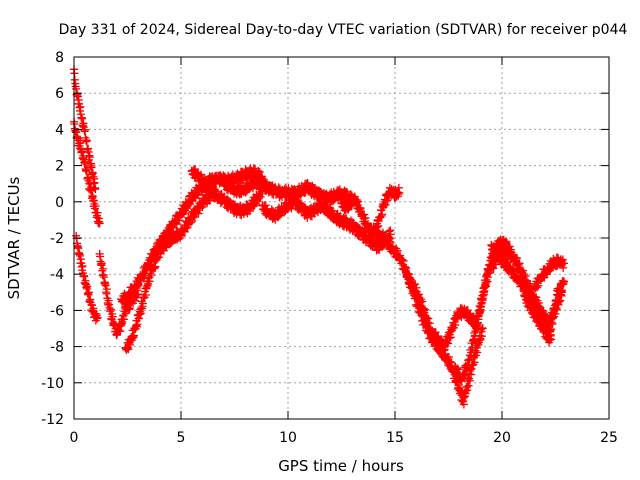 This screenshot has width=640, height=480. What do you see at coordinates (288, 438) in the screenshot?
I see `x-tick-label: 10` at bounding box center [288, 438].